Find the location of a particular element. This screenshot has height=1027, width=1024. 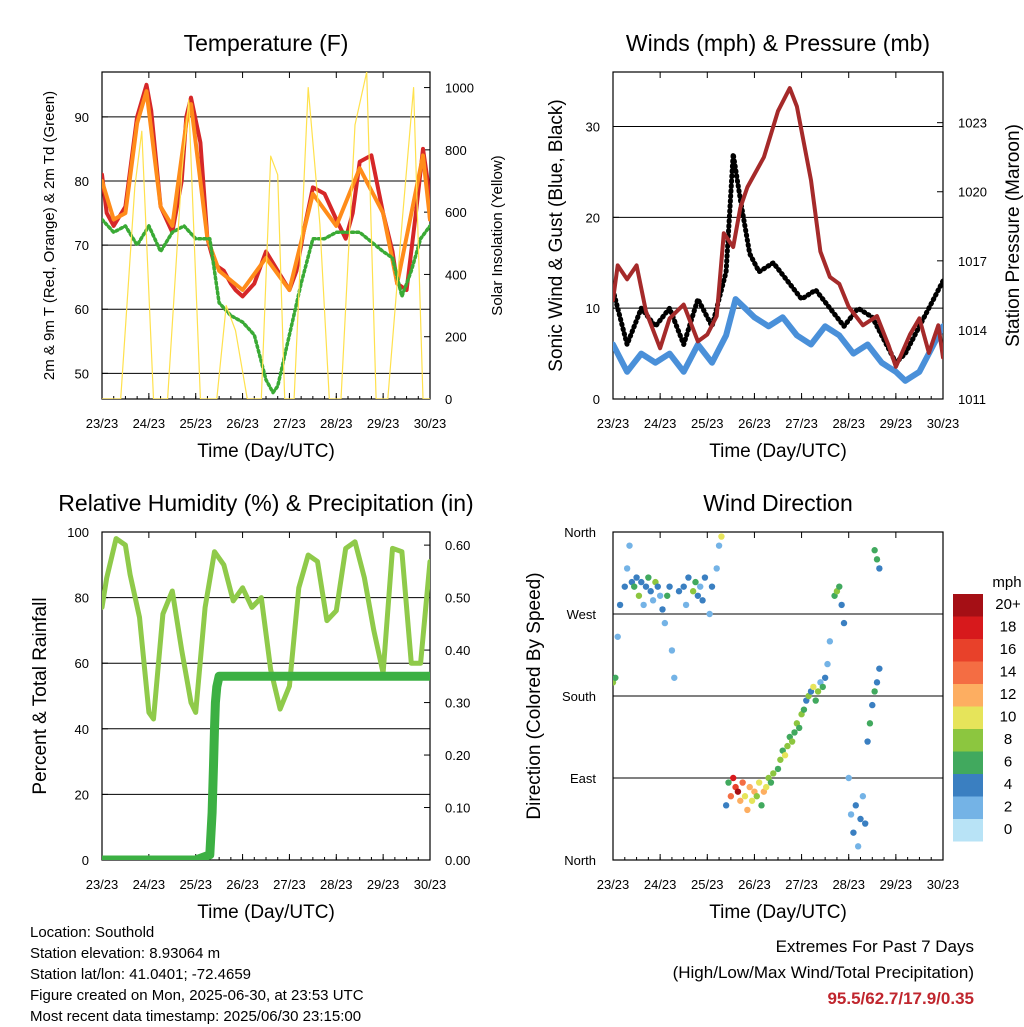

panel1-x-tick-label: 25/23 is located at coordinates (195, 423).